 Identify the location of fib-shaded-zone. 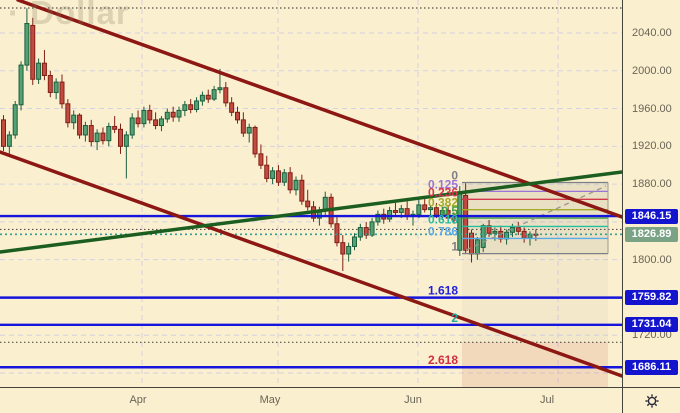
(535, 364).